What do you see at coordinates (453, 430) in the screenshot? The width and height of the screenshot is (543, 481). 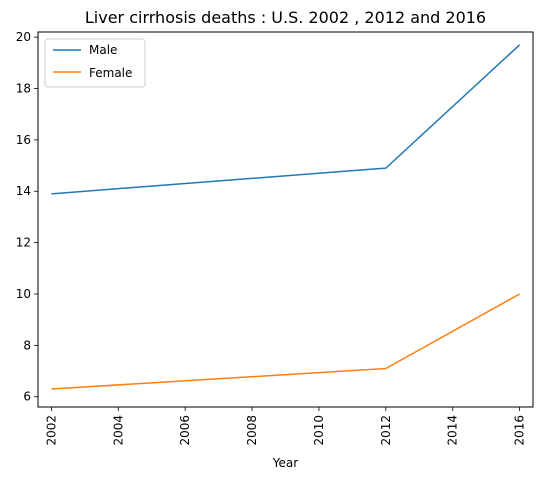 I see `x-tick-label: 2014` at bounding box center [453, 430].